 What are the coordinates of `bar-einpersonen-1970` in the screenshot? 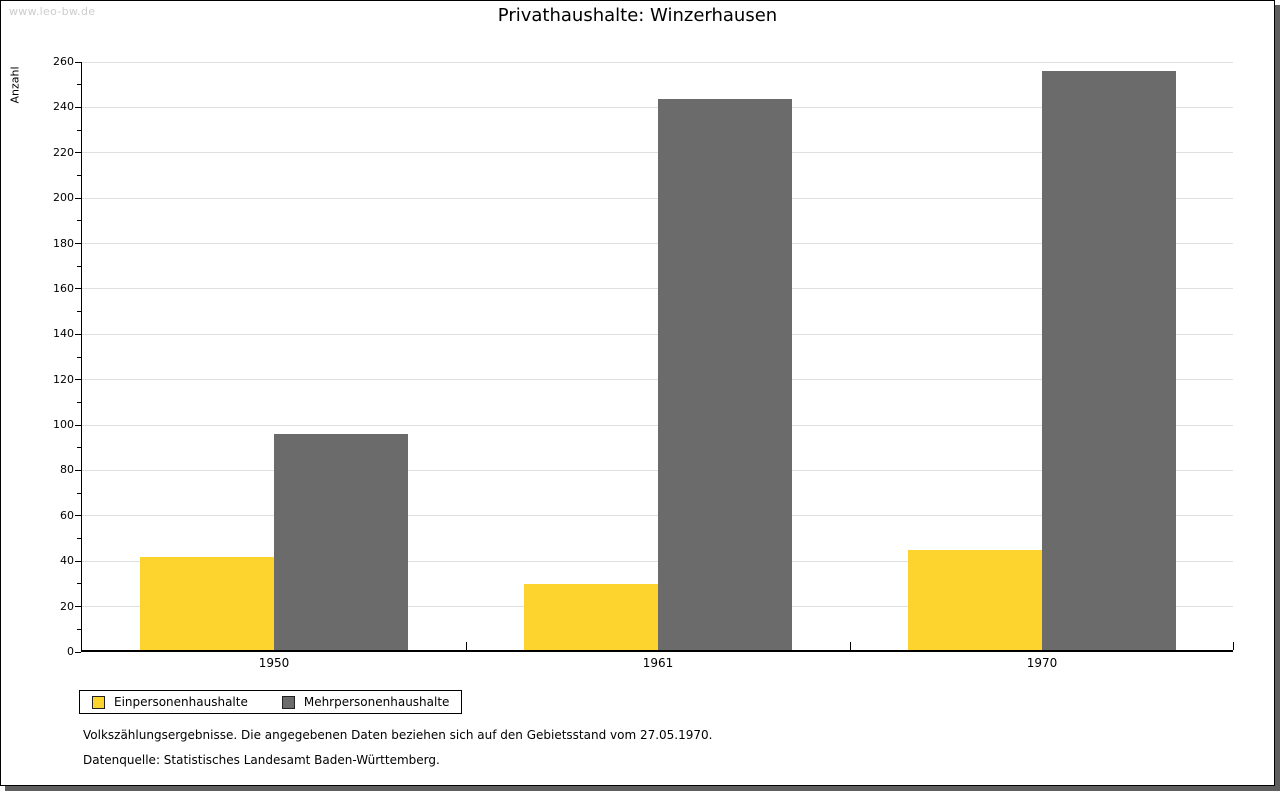 It's located at (975, 600).